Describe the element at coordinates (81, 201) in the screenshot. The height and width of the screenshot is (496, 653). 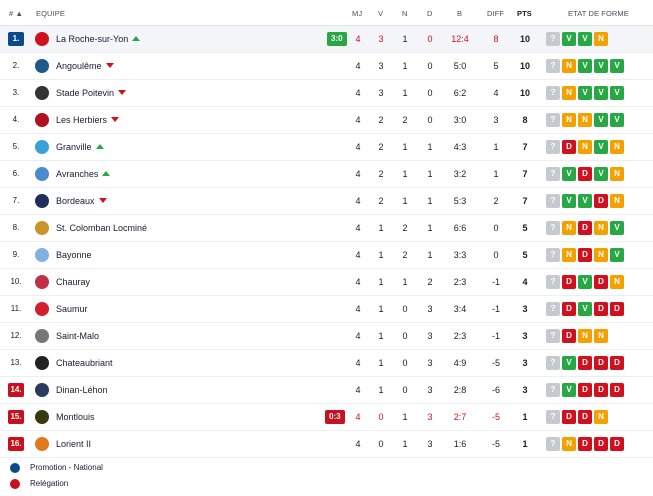
I see `team-name: Bordeaux` at that location.